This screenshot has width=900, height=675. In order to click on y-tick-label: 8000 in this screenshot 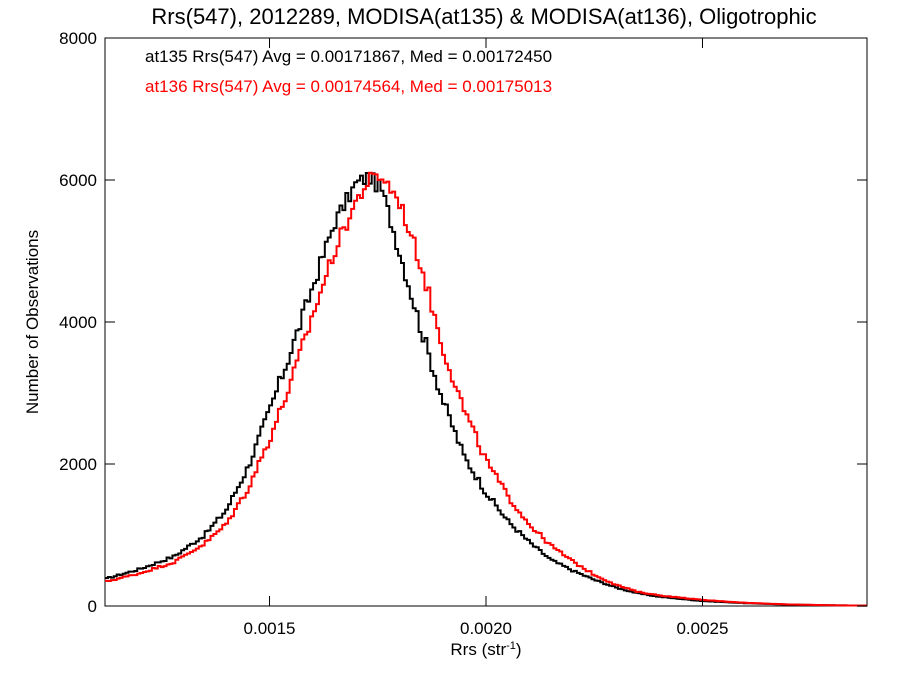, I will do `click(78, 38)`.